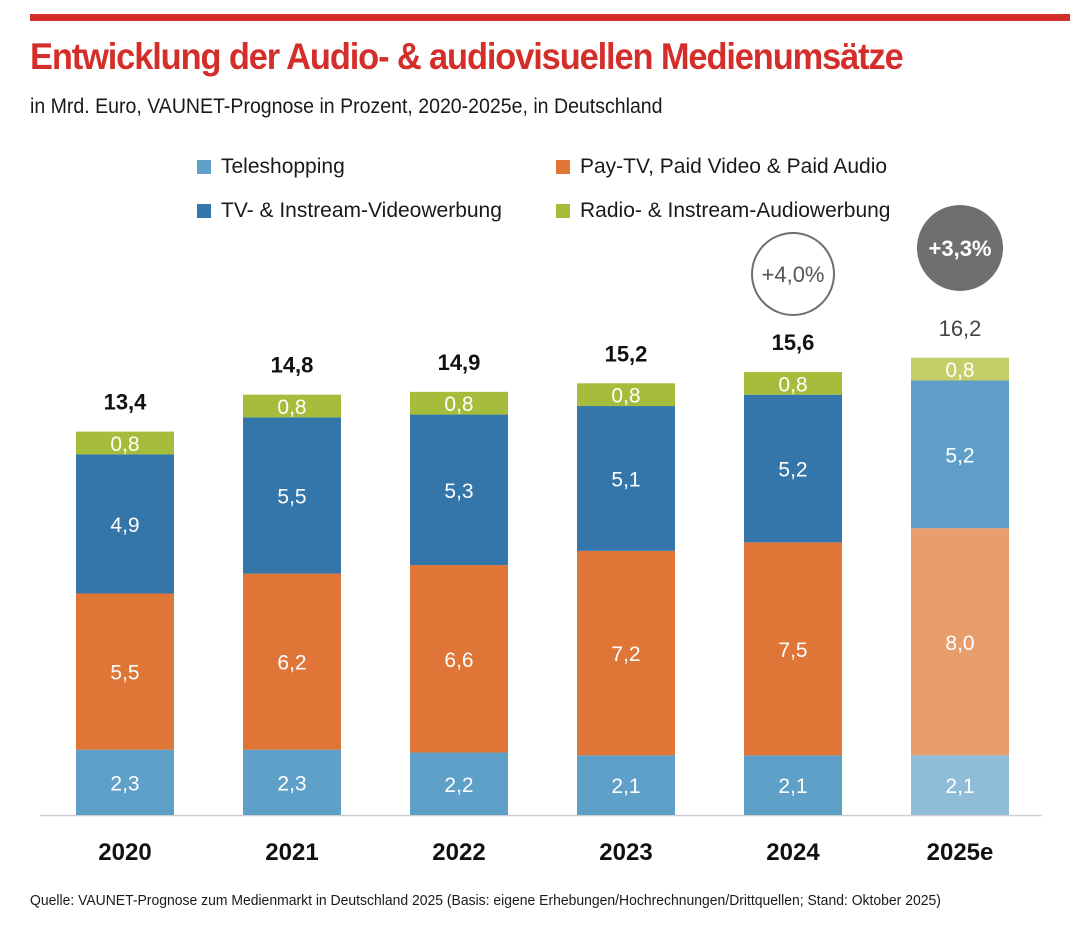  I want to click on legend-item-teleshopping: Teleshopping, so click(271, 167).